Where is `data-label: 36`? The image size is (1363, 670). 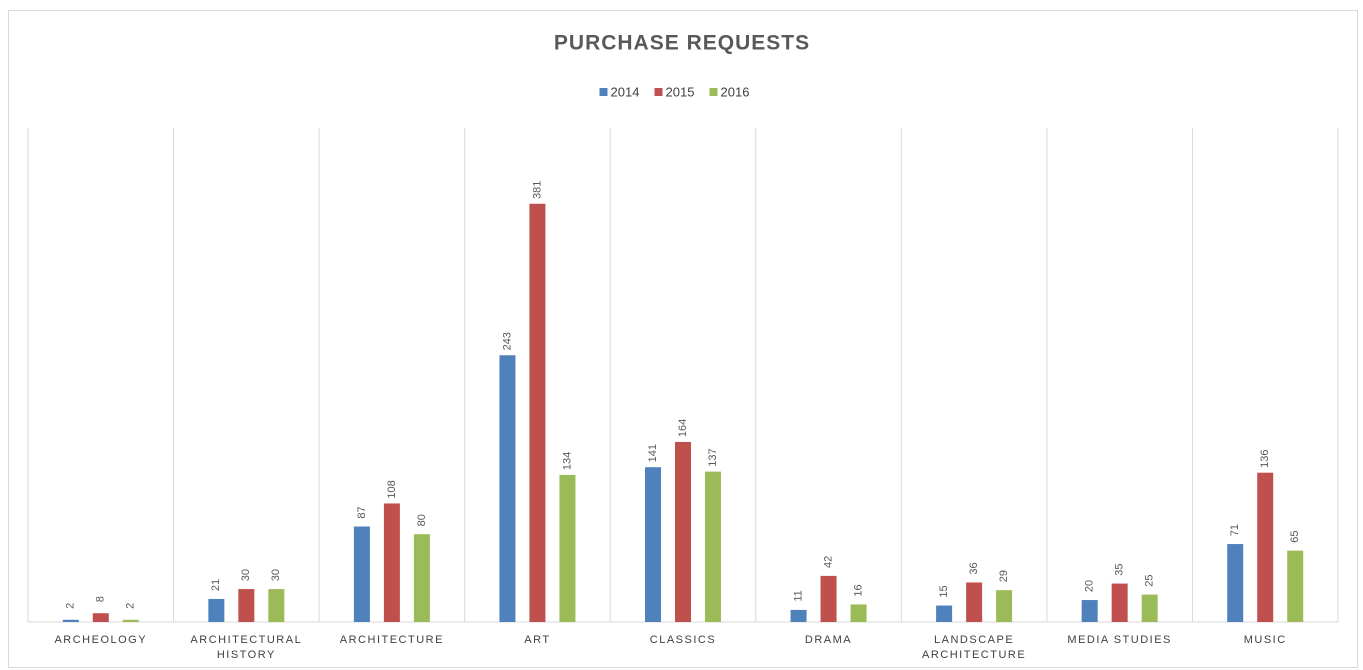
data-label: 36 is located at coordinates (974, 568).